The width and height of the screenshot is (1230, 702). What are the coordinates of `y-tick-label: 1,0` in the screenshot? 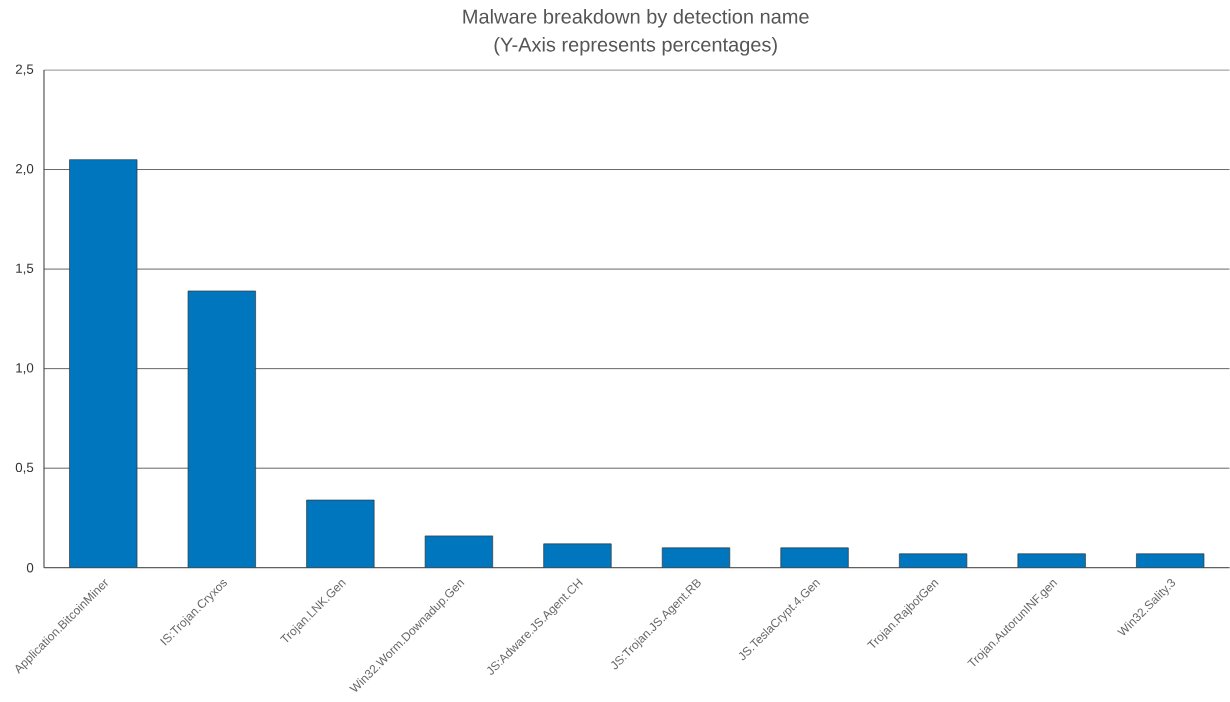 It's located at (25, 369).